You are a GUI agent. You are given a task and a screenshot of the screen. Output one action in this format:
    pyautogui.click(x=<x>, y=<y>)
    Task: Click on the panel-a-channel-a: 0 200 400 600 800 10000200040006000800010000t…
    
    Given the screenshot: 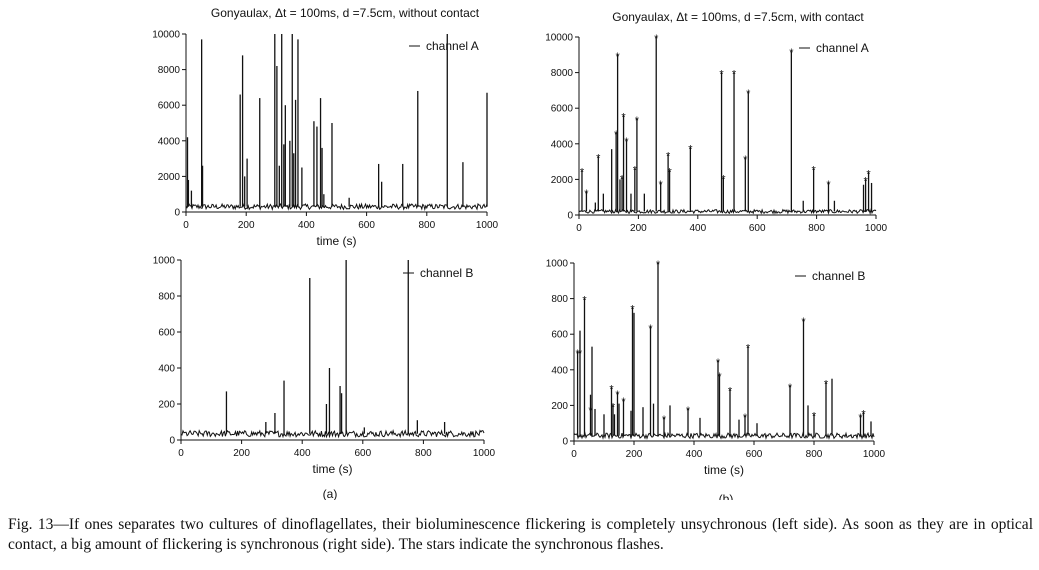 What is the action you would take?
    pyautogui.click(x=325, y=139)
    